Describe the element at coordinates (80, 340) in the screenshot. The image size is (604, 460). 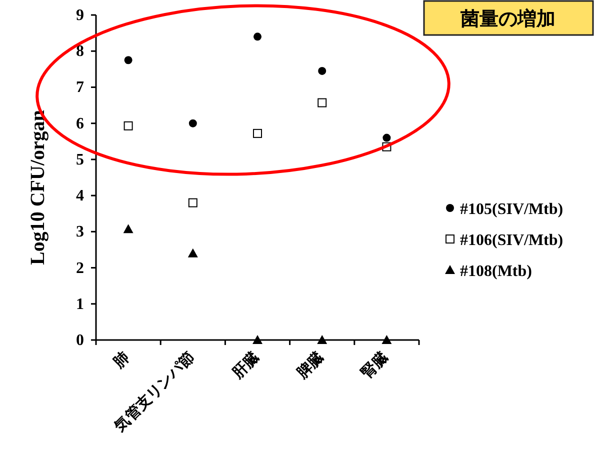
I see `y-tick-label: 0` at that location.